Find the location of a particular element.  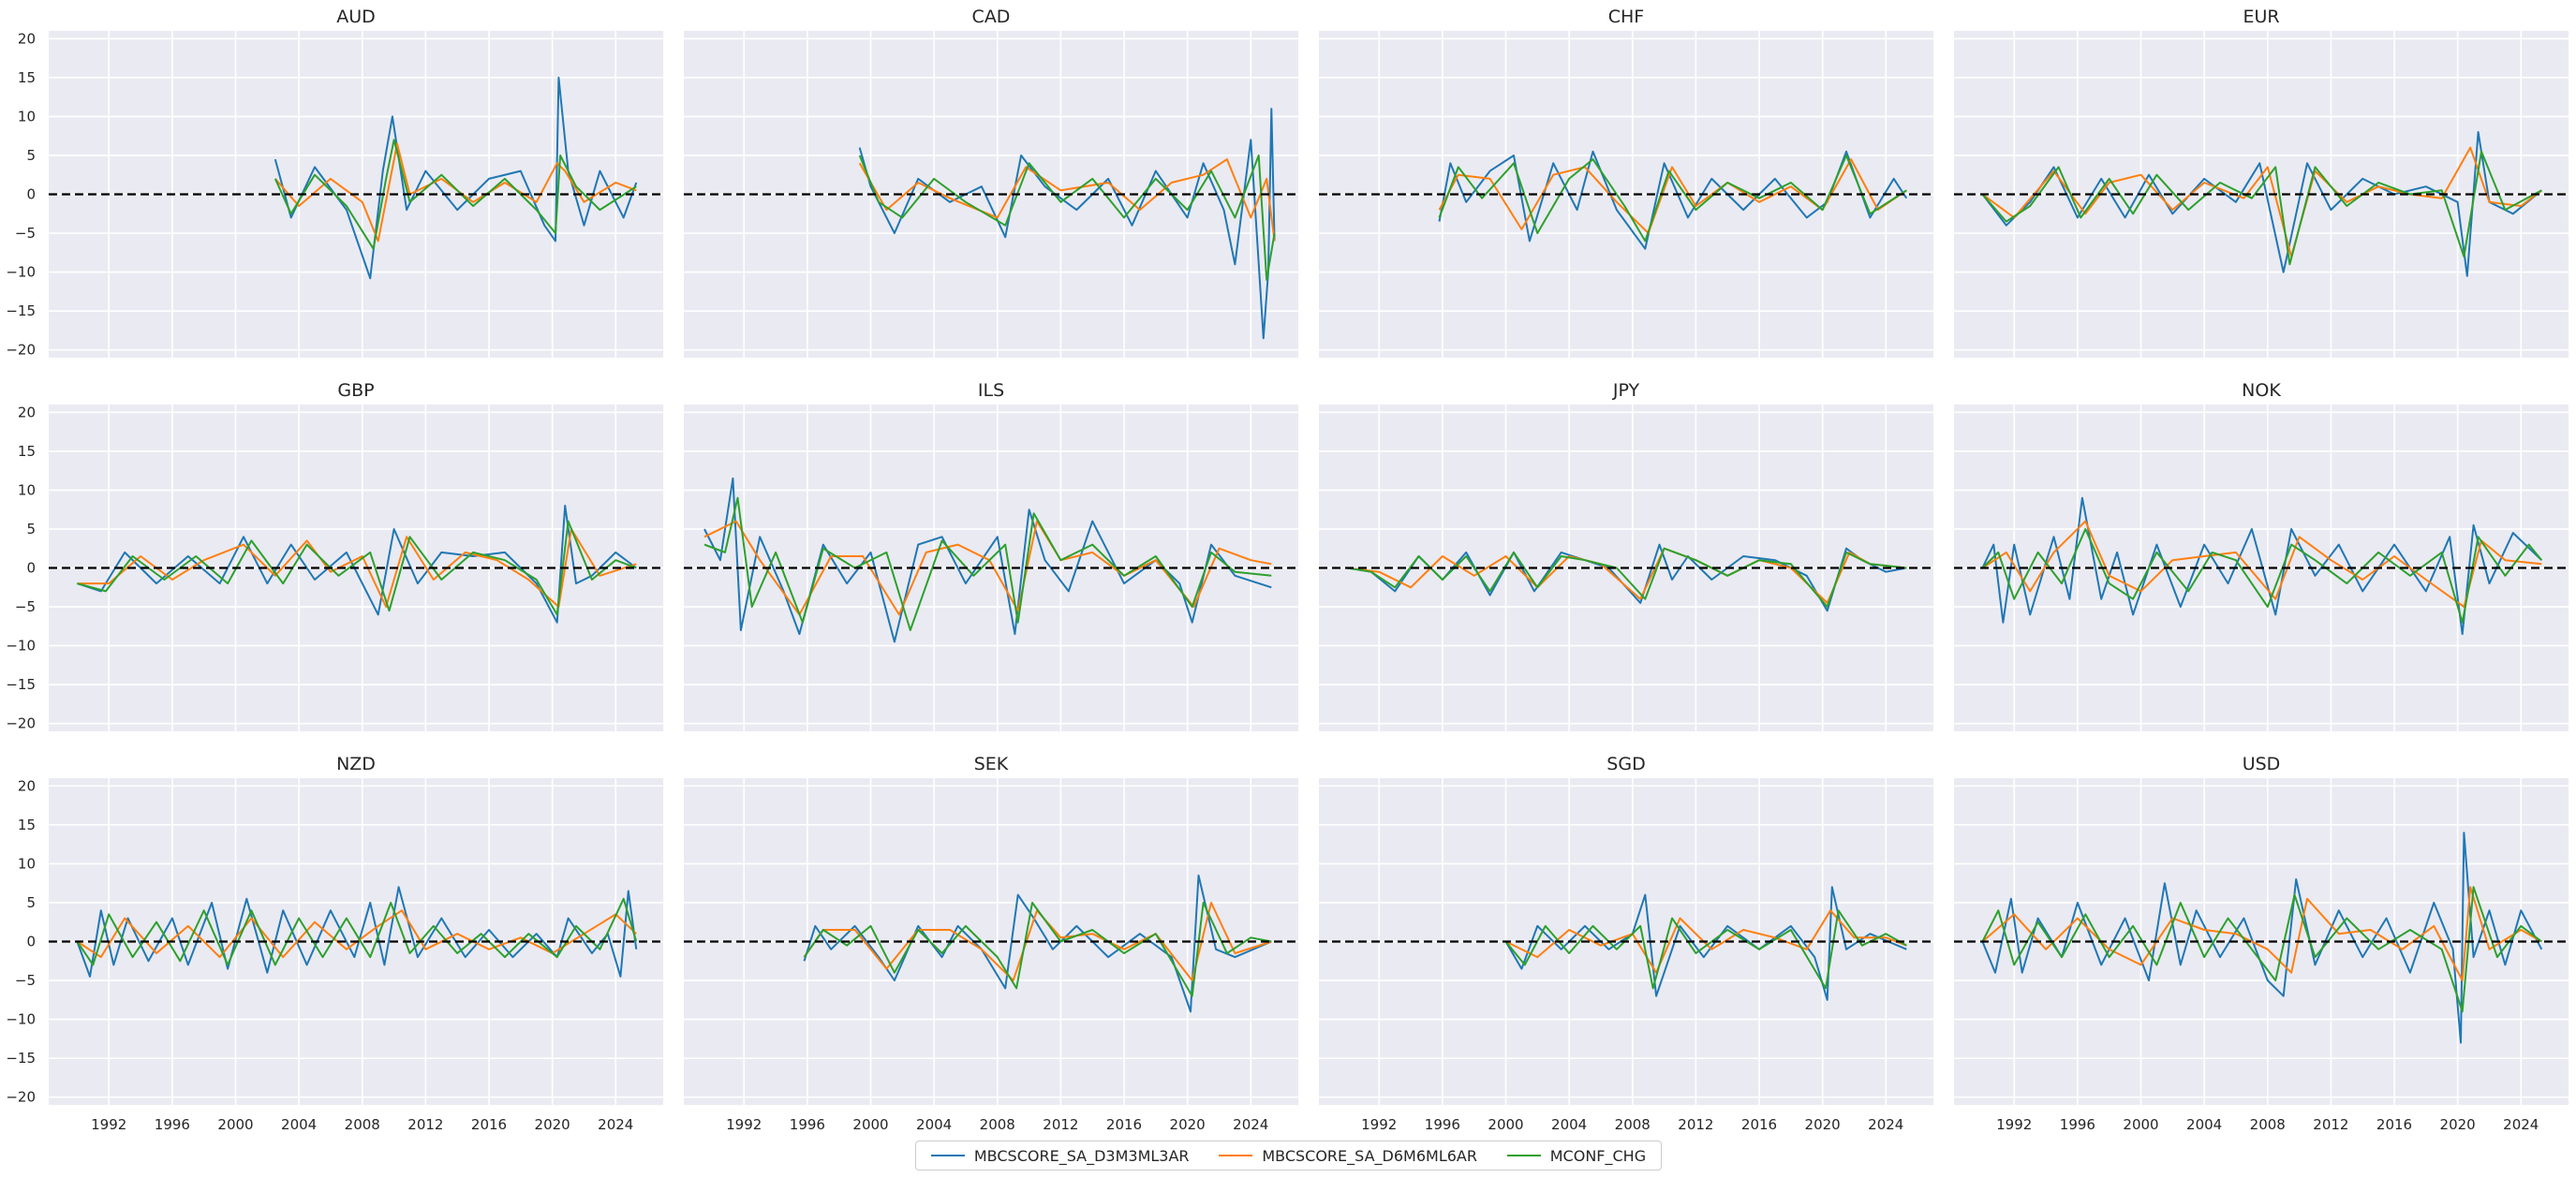

panel-title: EUR is located at coordinates (2261, 17).